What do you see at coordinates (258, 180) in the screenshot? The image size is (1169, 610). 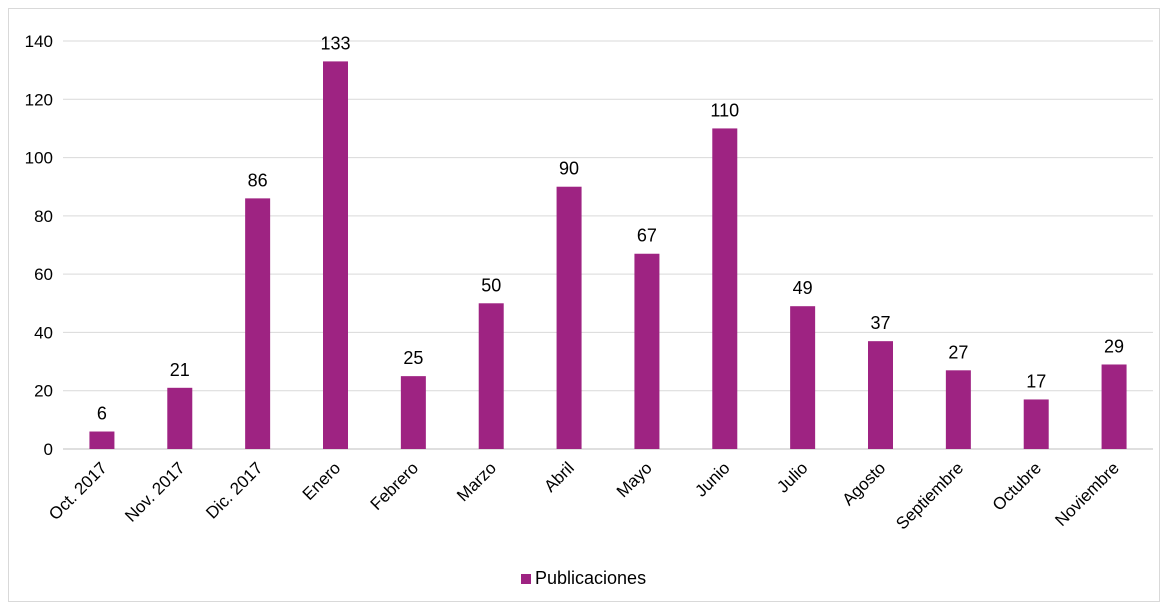 I see `data-label: 86` at bounding box center [258, 180].